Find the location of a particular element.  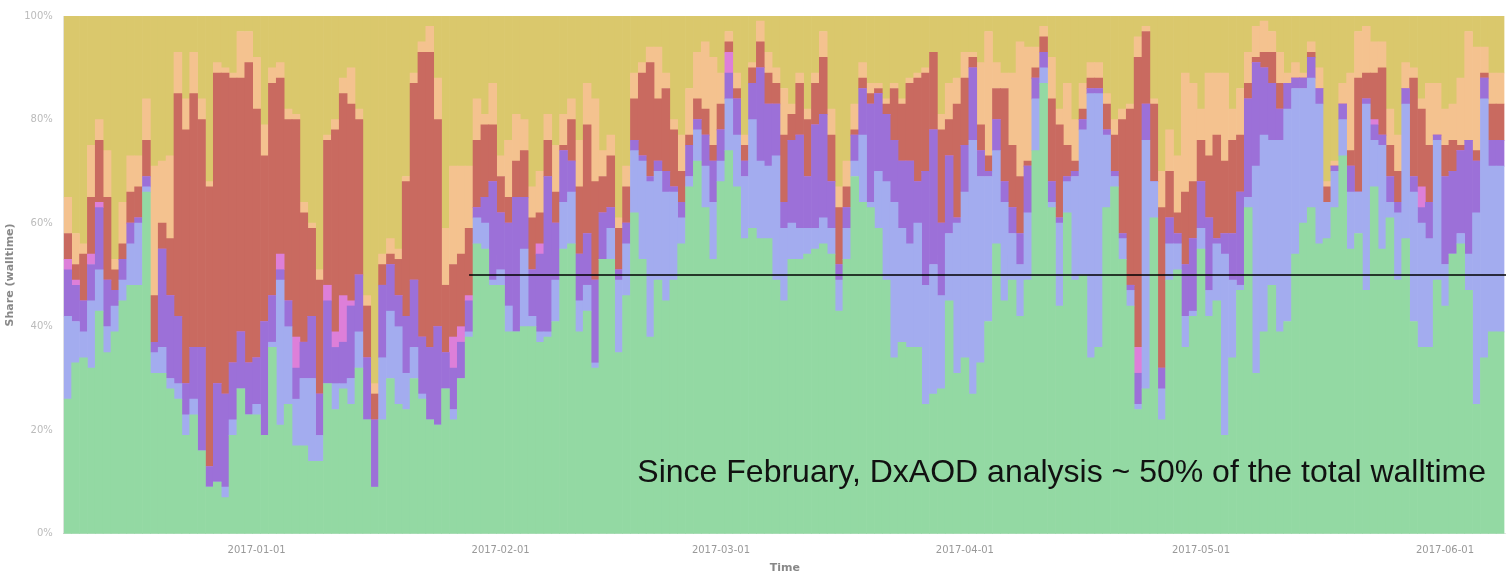

x-tick-label: 2017-02-01 is located at coordinates (500, 550).